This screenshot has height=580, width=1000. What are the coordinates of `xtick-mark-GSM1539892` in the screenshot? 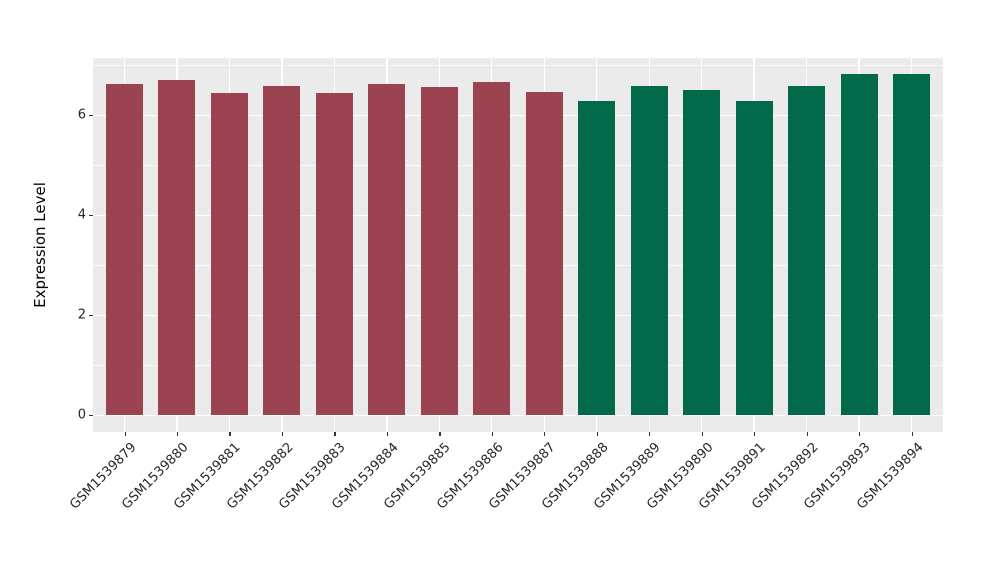 It's located at (807, 434).